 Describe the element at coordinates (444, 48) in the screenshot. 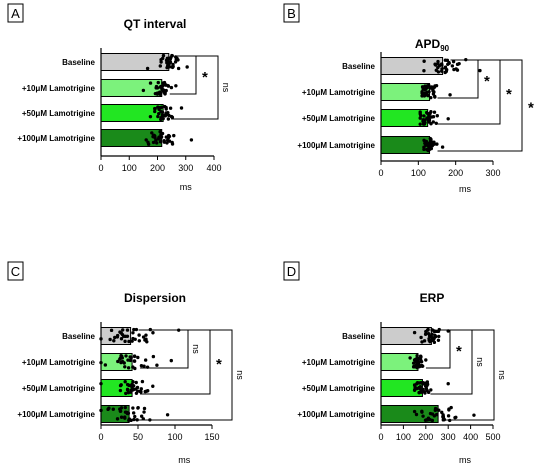

I see `chart-title-subscript: 90` at that location.